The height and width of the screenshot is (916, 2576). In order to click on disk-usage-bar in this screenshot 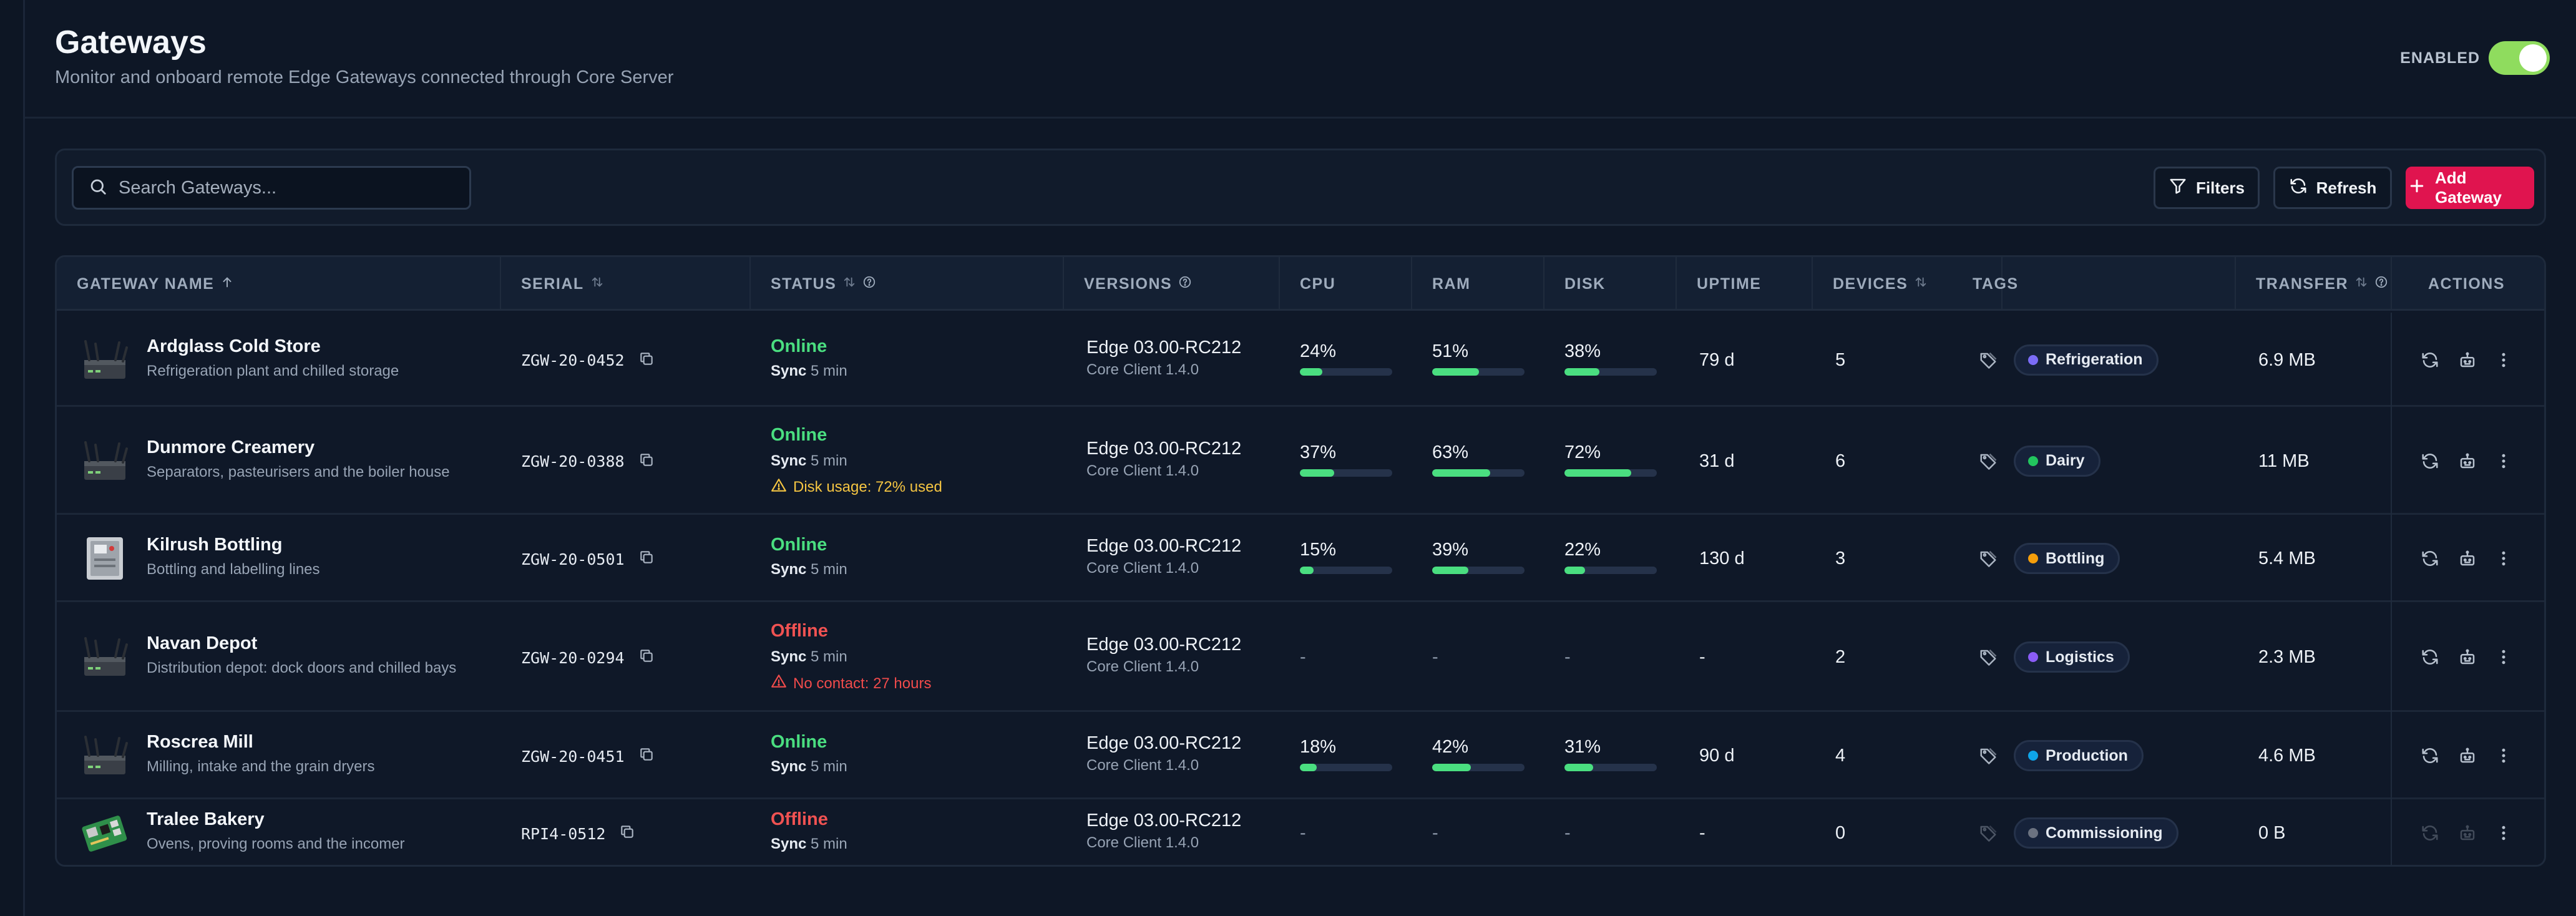, I will do `click(1610, 473)`.